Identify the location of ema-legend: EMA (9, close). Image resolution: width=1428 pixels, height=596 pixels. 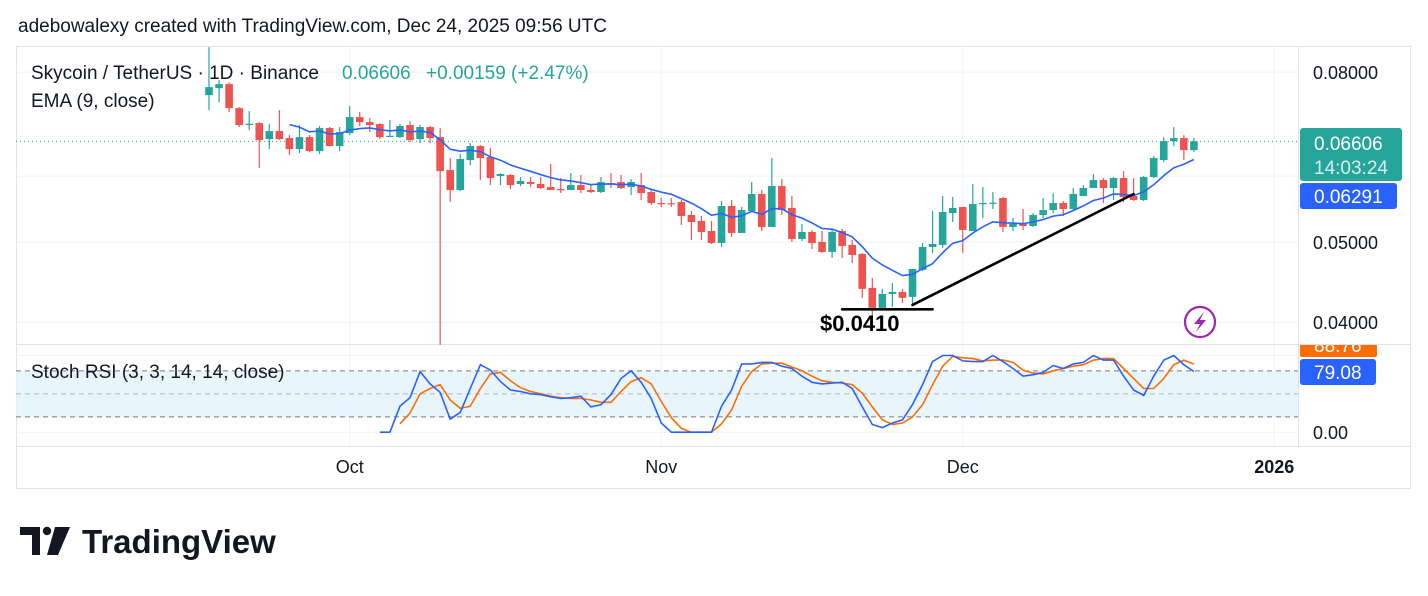
(93, 101).